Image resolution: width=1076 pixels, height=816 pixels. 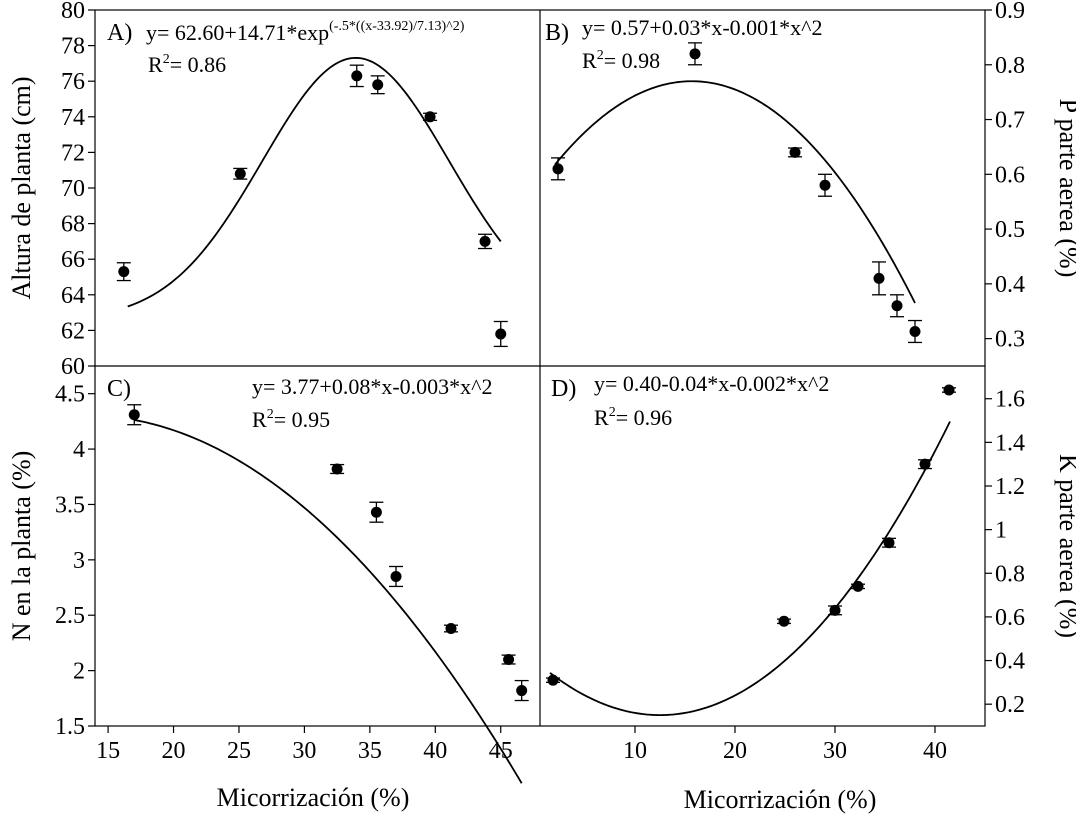 I want to click on panel-d-ytick-label: 1.2, so click(x=1010, y=487).